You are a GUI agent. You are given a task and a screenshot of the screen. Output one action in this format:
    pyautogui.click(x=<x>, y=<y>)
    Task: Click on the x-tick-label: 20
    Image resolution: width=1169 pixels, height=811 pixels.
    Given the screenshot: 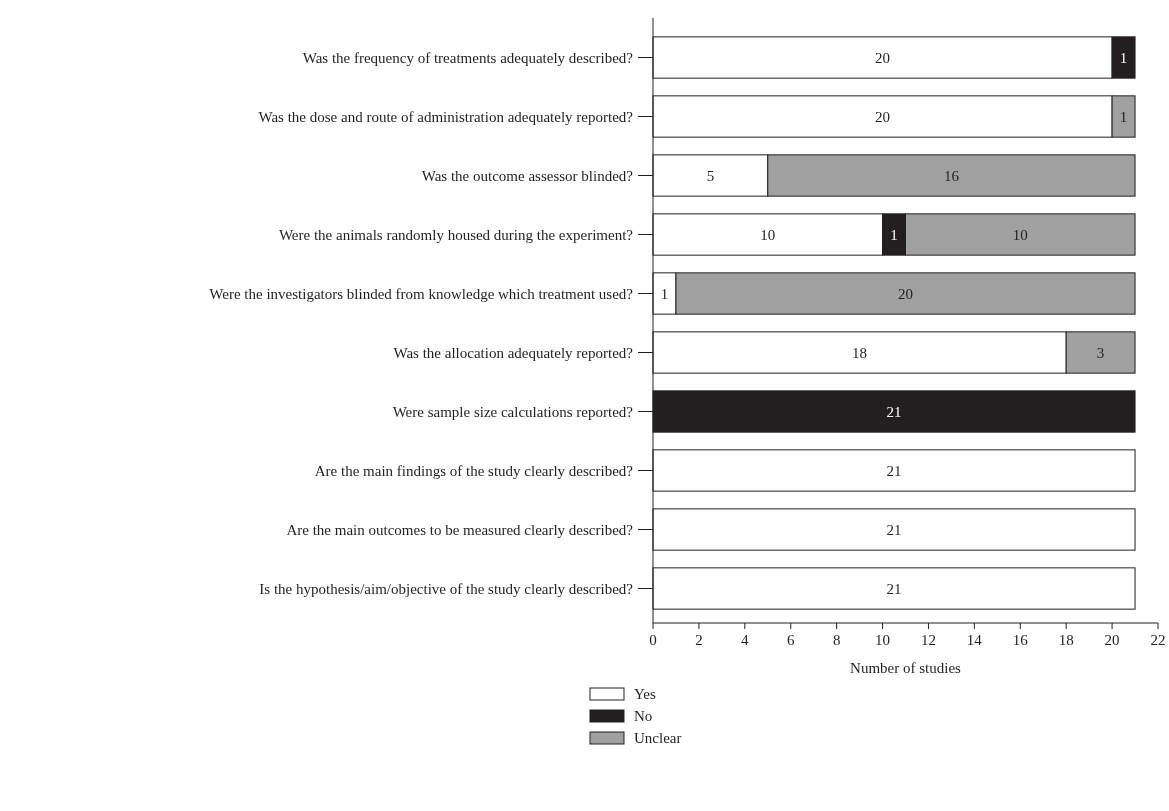 What is the action you would take?
    pyautogui.click(x=1112, y=640)
    